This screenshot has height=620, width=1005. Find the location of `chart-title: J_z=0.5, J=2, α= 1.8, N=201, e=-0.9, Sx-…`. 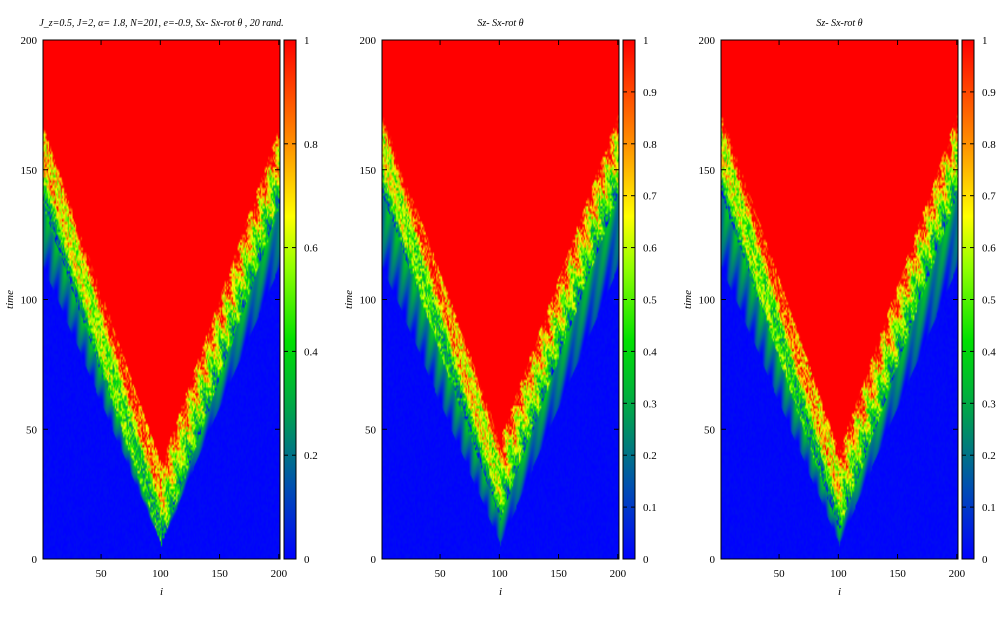

chart-title: J_z=0.5, J=2, α= 1.8, N=201, e=-0.9, Sx-… is located at coordinates (161, 23).